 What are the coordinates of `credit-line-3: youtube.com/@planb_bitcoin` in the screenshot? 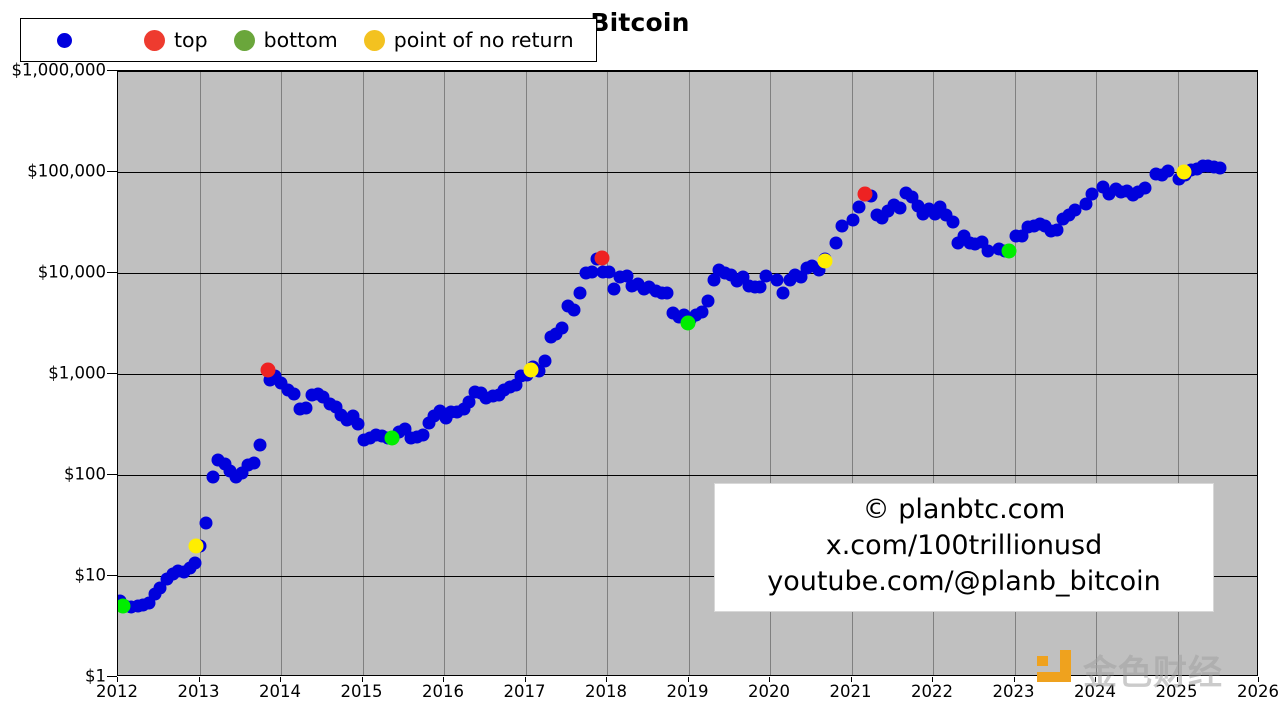 It's located at (964, 582).